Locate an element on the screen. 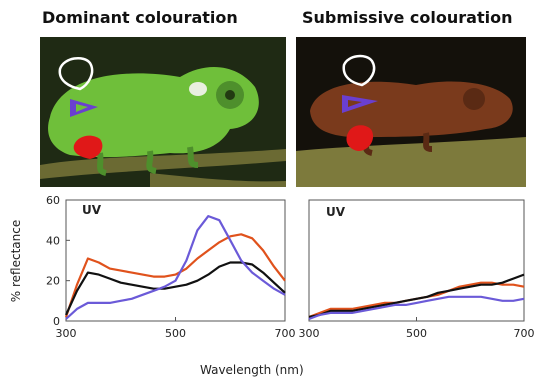  x-axis-label: Wavelength (nm) is located at coordinates (252, 370).